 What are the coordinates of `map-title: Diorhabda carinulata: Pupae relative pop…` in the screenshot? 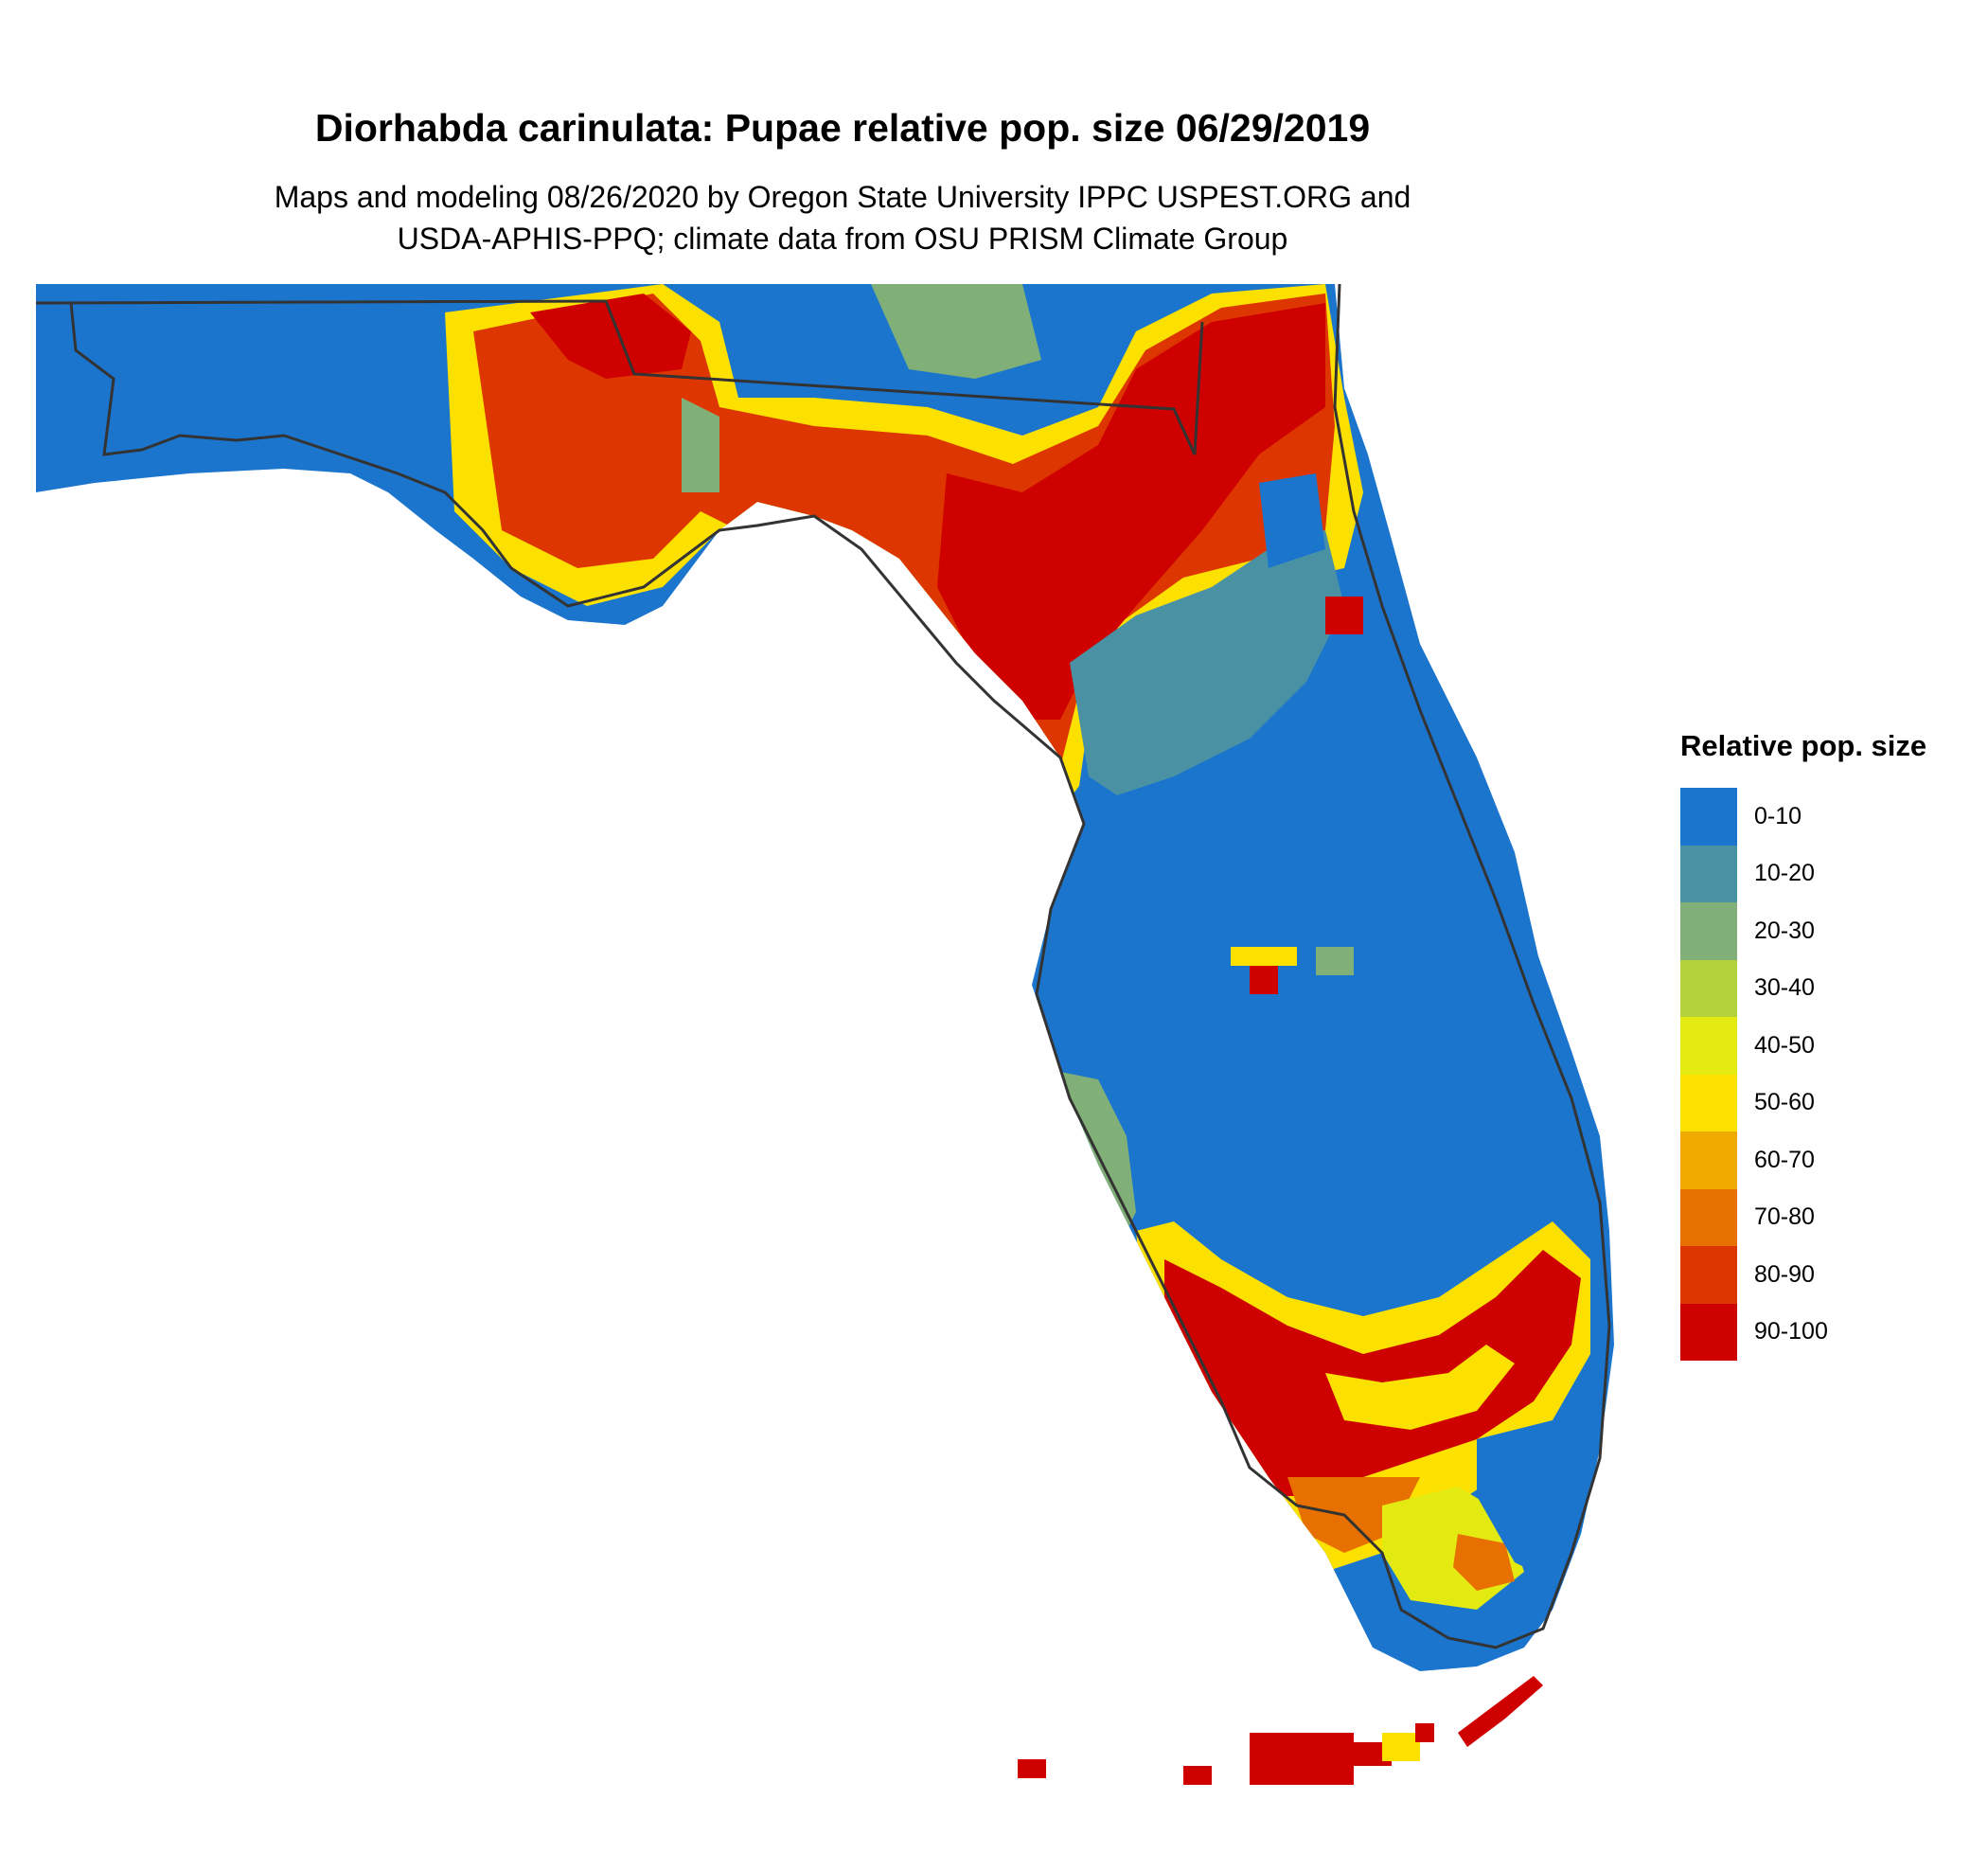 It's located at (842, 128).